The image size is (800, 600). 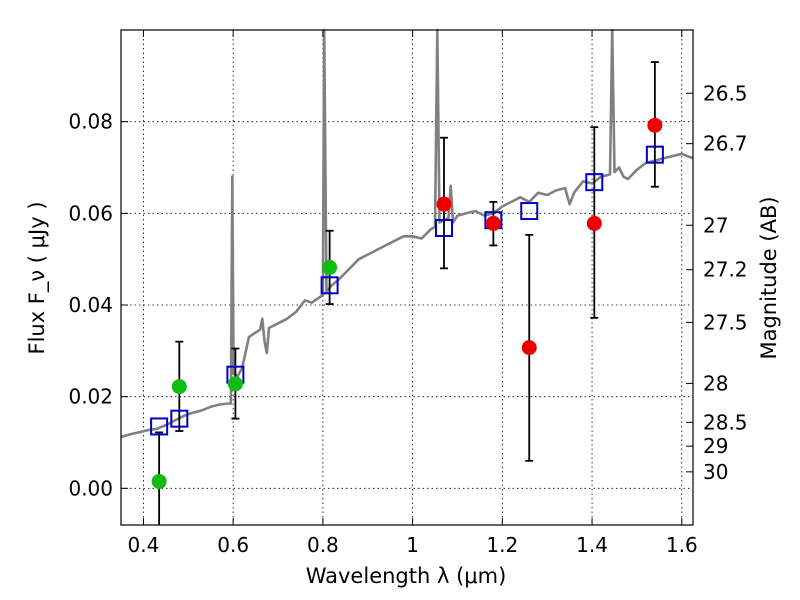 What do you see at coordinates (412, 545) in the screenshot?
I see `x-tick-label: 1` at bounding box center [412, 545].